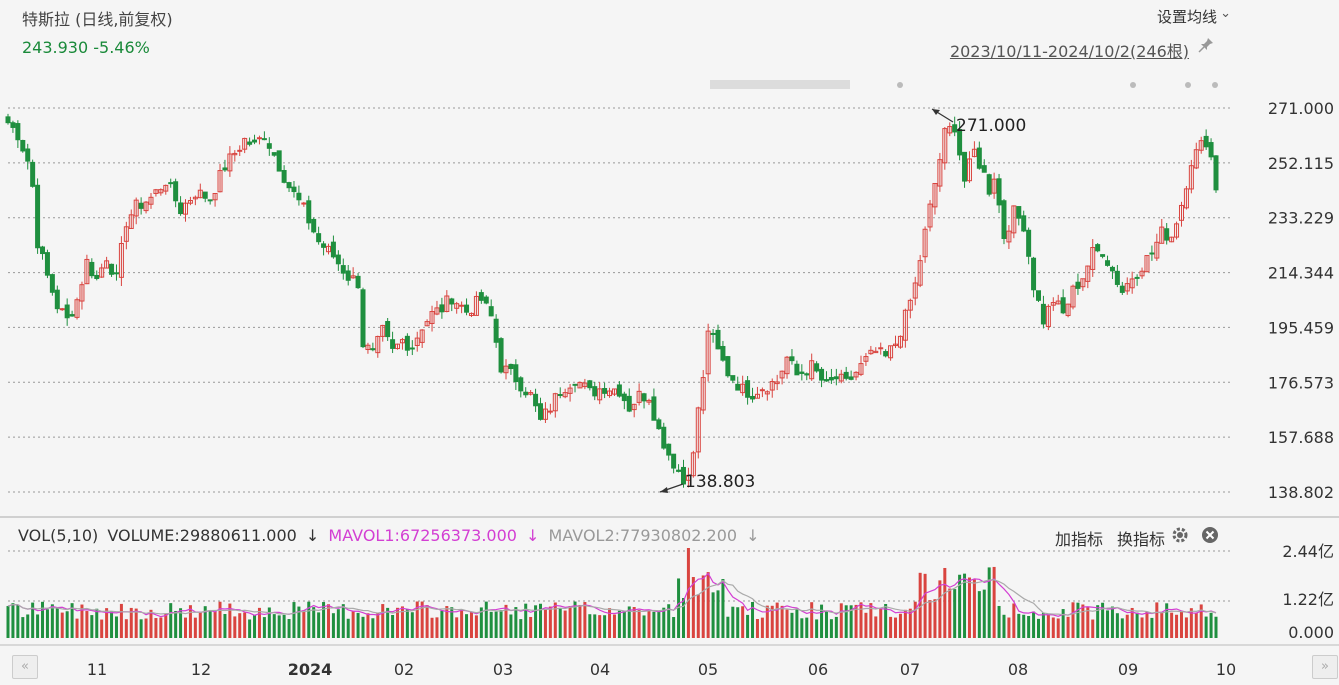  What do you see at coordinates (1140, 539) in the screenshot?
I see `switch-indicator-button: 换指标` at bounding box center [1140, 539].